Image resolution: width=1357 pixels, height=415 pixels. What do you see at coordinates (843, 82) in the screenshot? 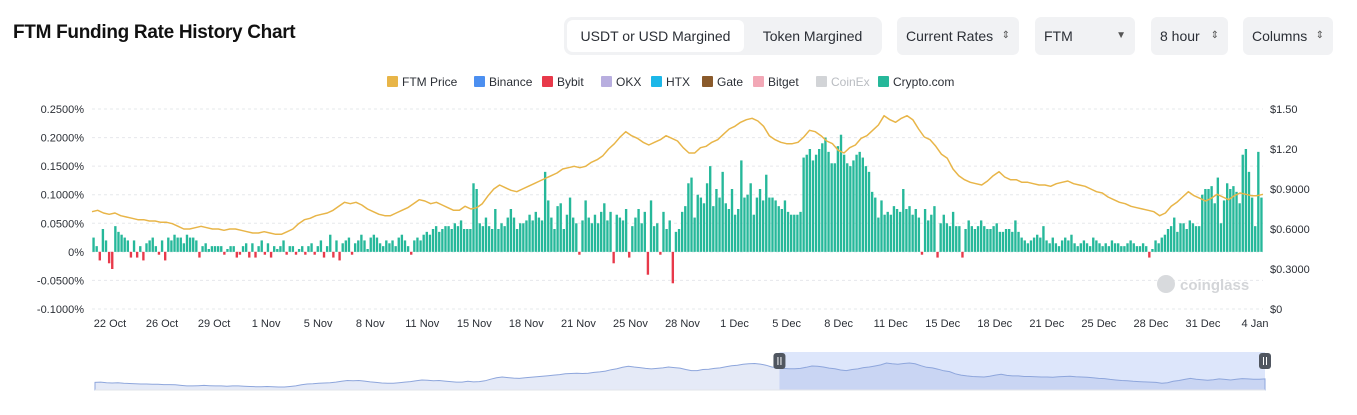
I see `legend-item: CoinEx` at bounding box center [843, 82].